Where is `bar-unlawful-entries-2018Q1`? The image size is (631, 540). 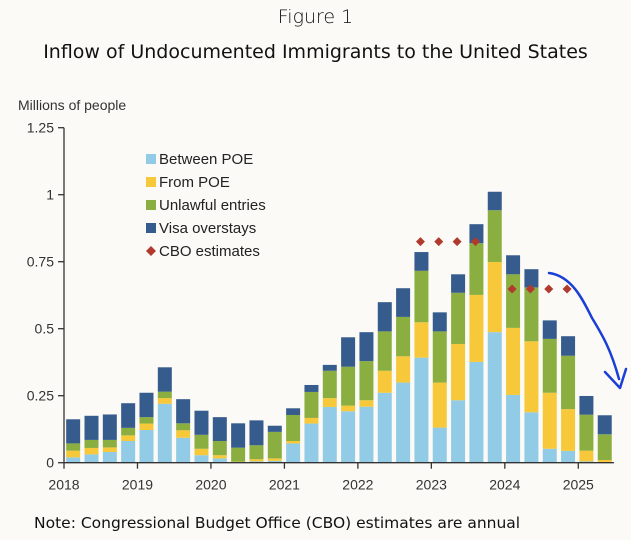 bar-unlawful-entries-2018Q1 is located at coordinates (73, 447).